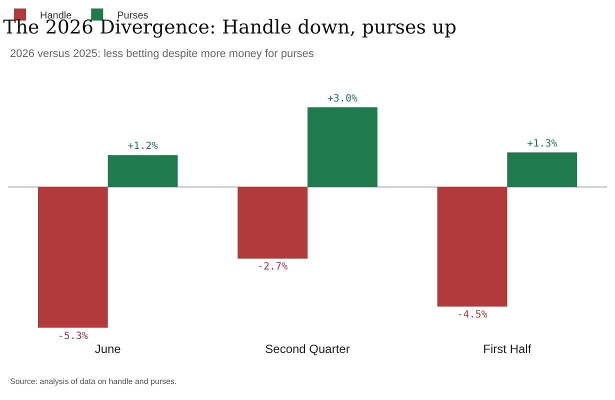 The height and width of the screenshot is (400, 615). I want to click on source-note: Source: analysis of data on handle and purses., so click(93, 381).